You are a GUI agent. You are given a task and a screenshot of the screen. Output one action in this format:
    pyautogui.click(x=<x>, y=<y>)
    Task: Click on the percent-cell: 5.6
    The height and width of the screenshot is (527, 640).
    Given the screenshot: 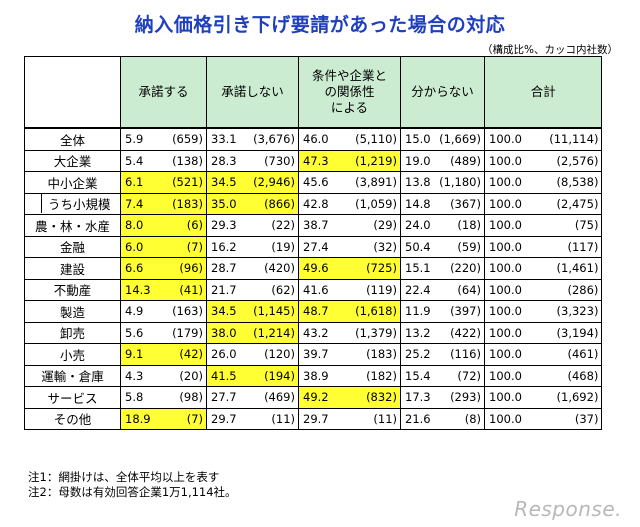 What is the action you would take?
    pyautogui.click(x=138, y=332)
    